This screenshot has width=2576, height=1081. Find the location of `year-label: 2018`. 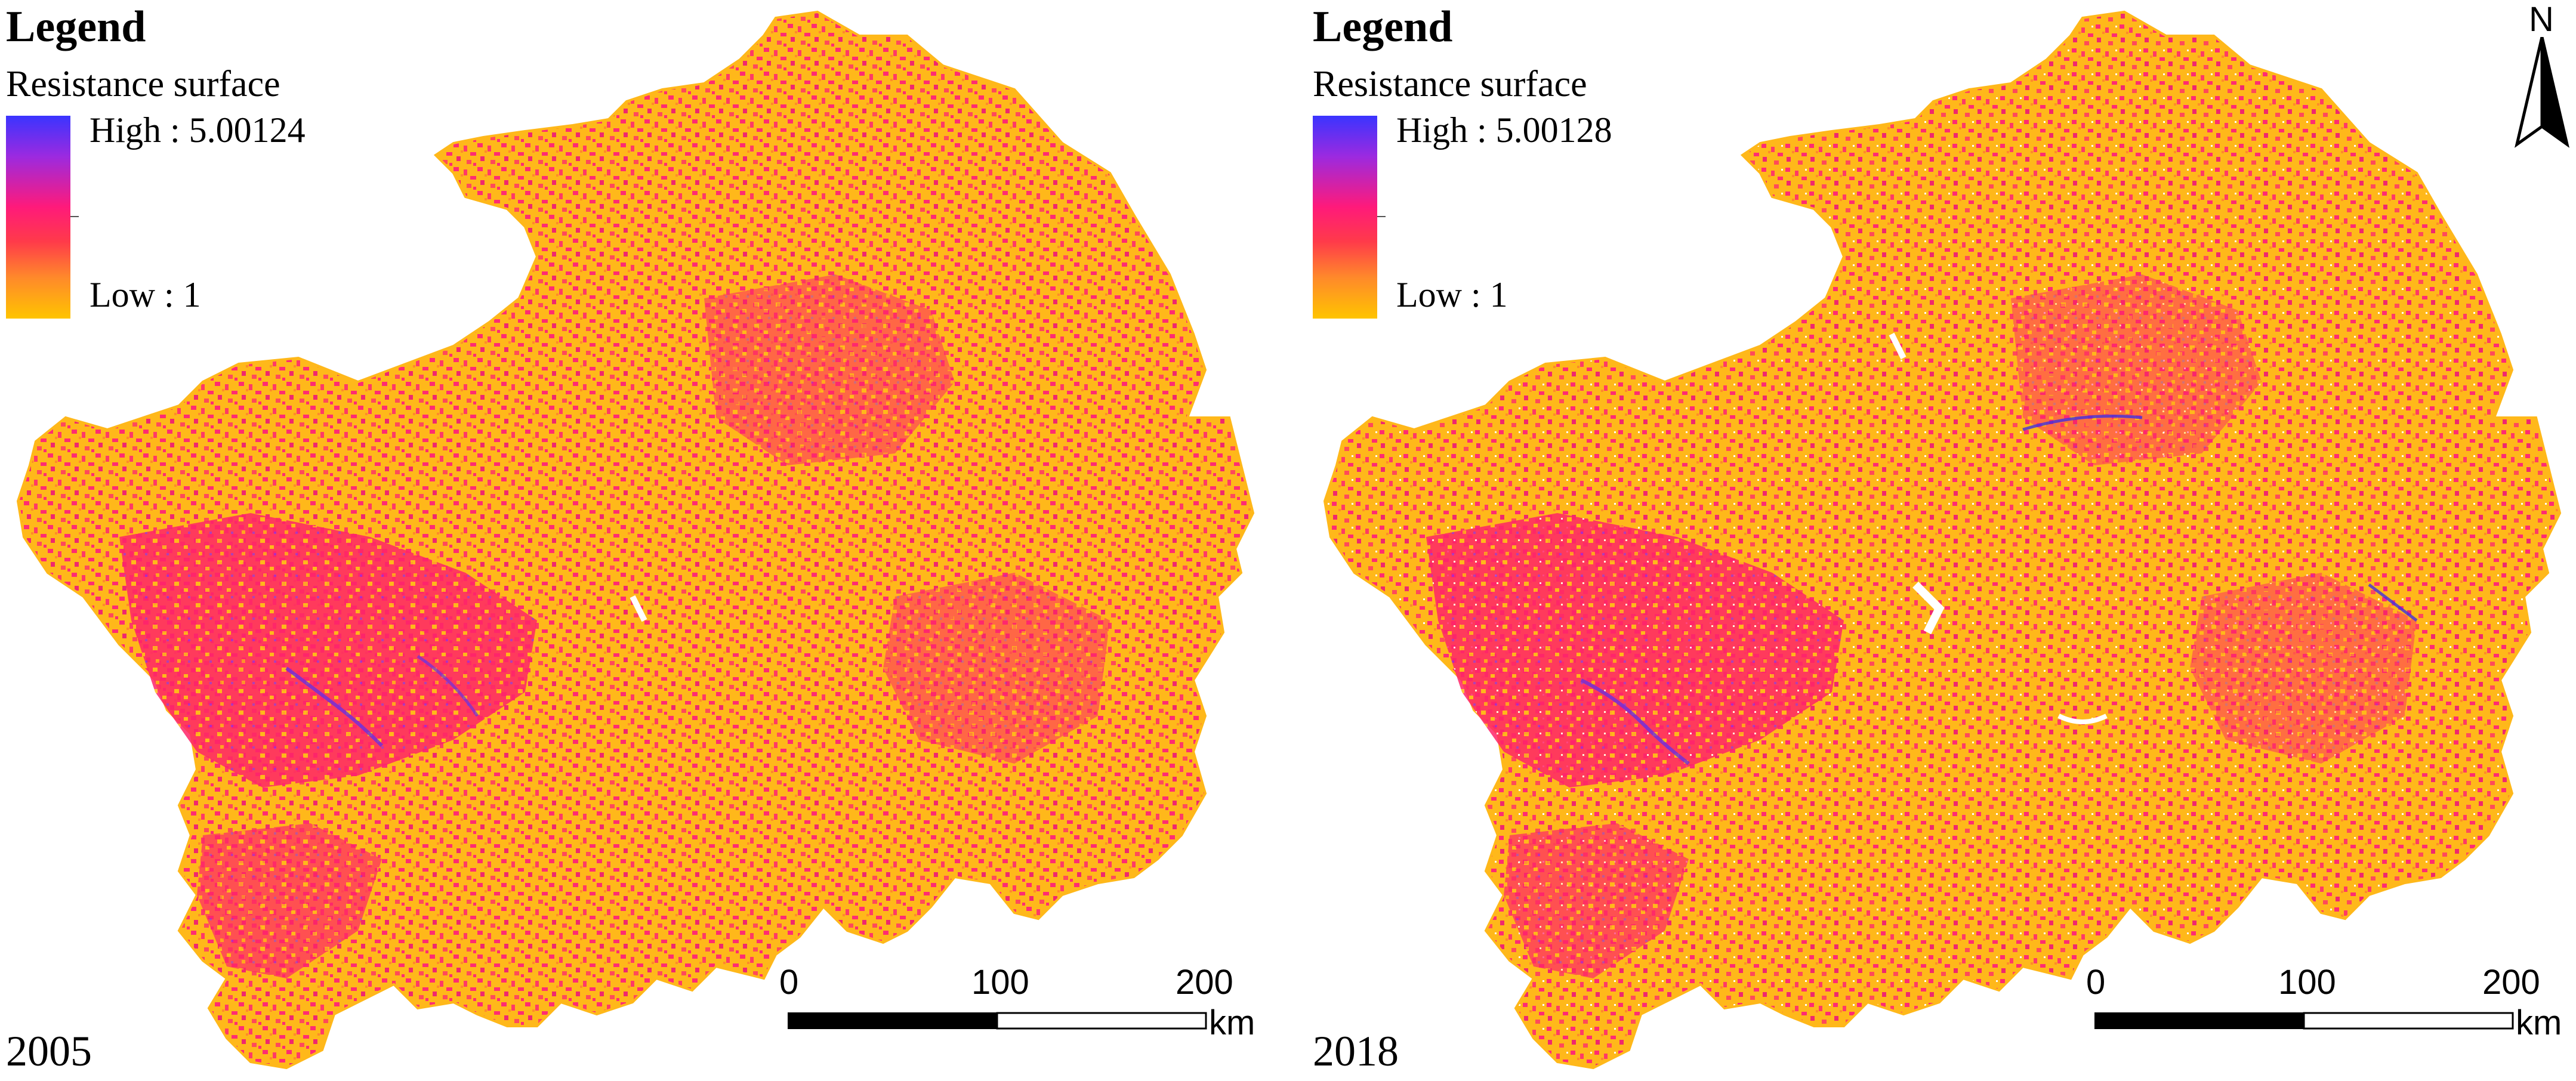

year-label: 2018 is located at coordinates (1356, 1051).